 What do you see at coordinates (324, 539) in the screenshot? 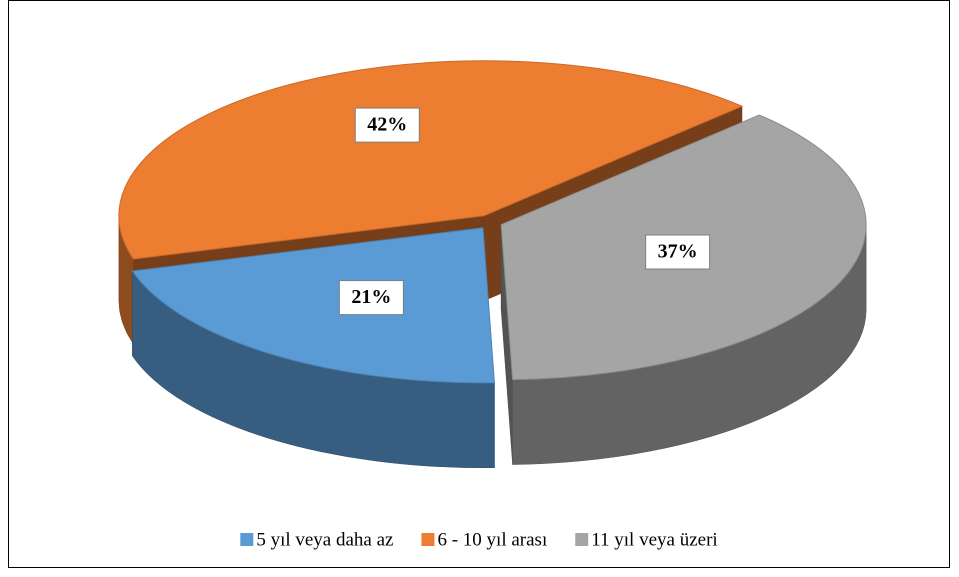
I see `legend-label: 5 yıl veya daha az` at bounding box center [324, 539].